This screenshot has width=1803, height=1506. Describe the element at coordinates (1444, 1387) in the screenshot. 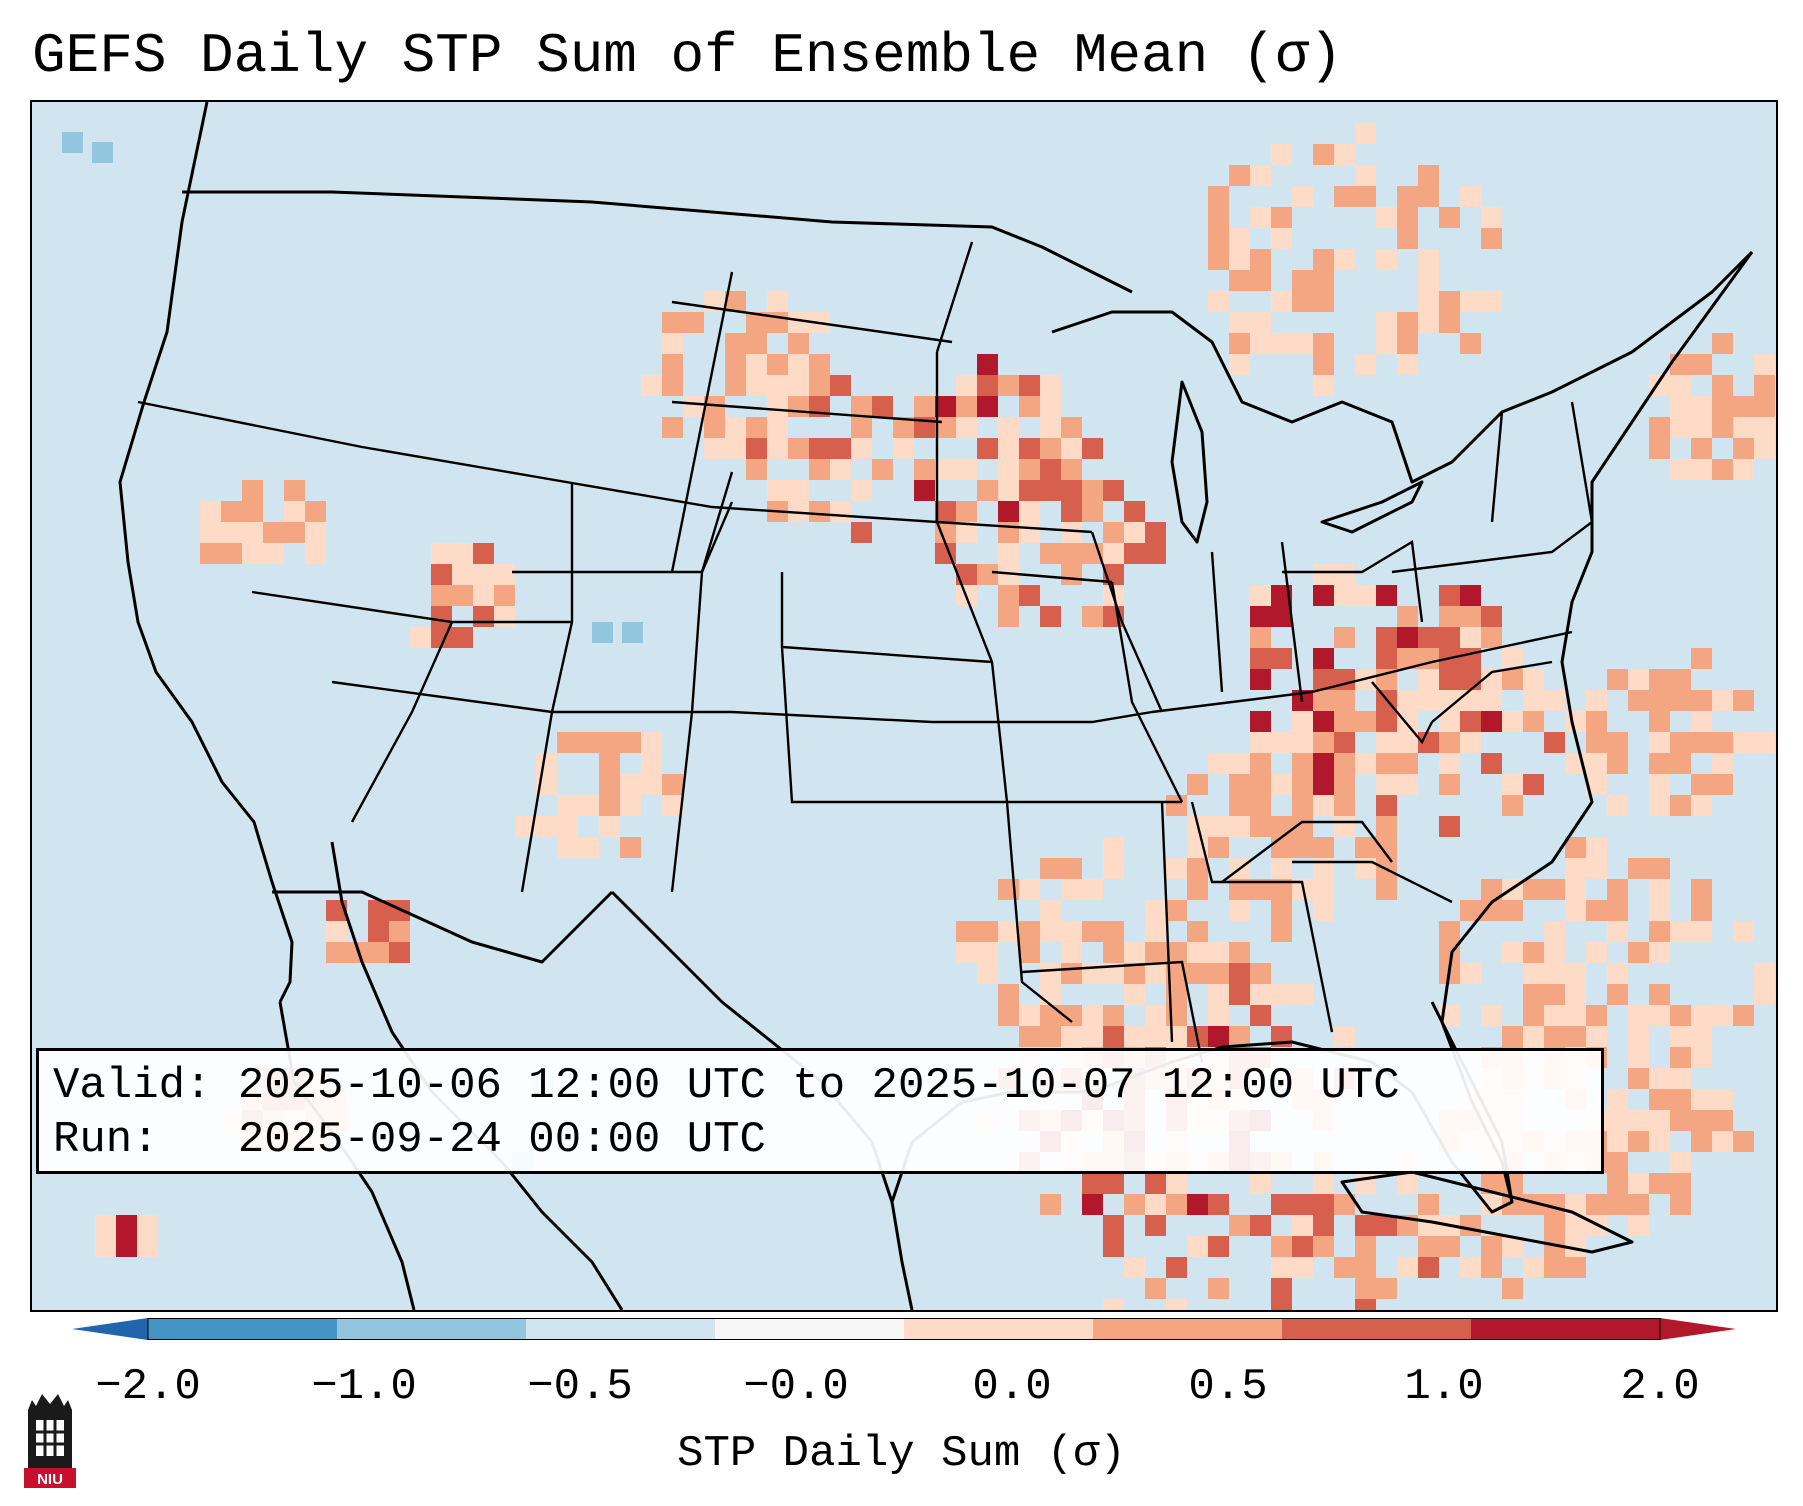

I see `colorbar-tick-label: 1.0` at that location.